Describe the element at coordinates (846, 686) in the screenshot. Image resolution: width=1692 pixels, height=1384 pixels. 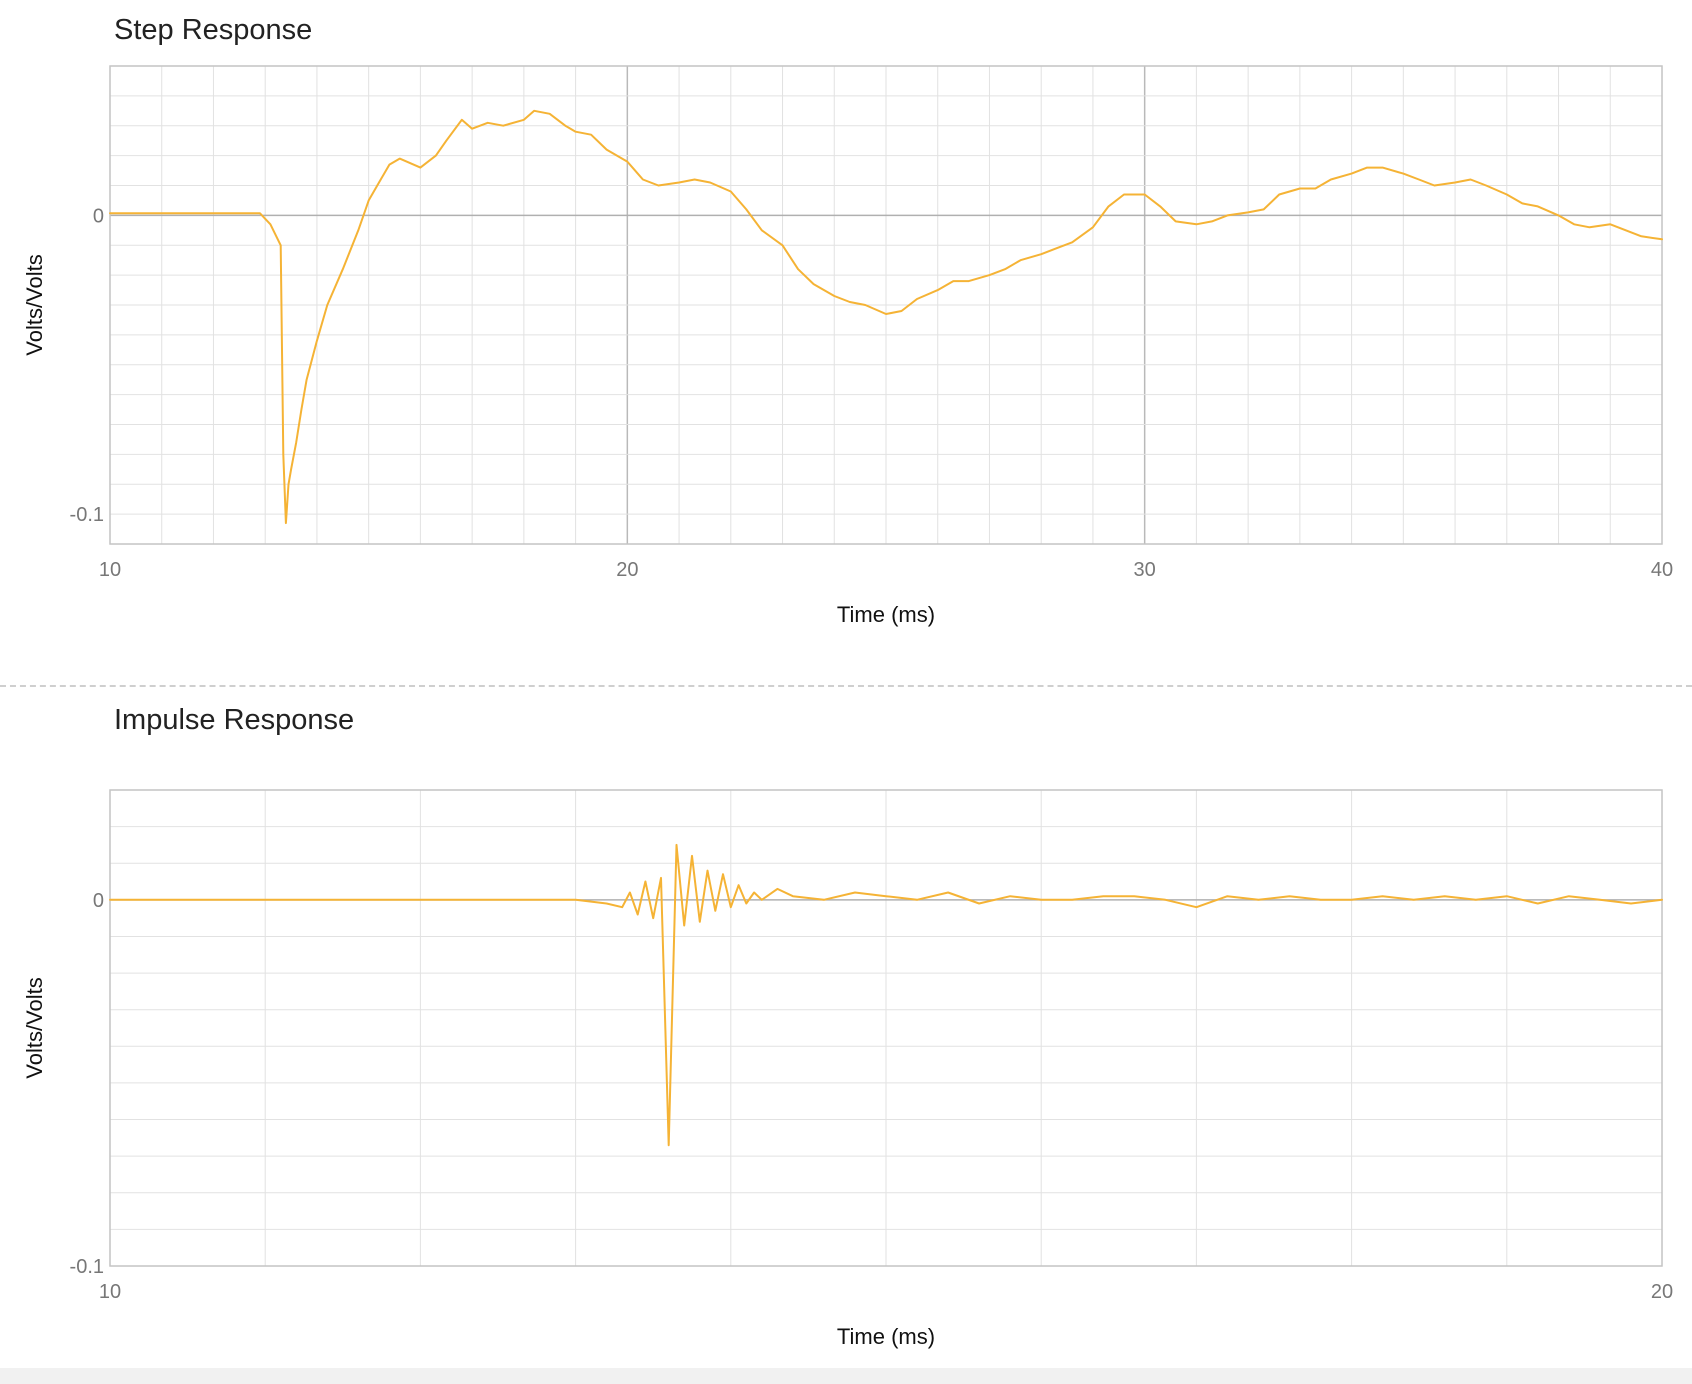
I see `panel-divider` at that location.